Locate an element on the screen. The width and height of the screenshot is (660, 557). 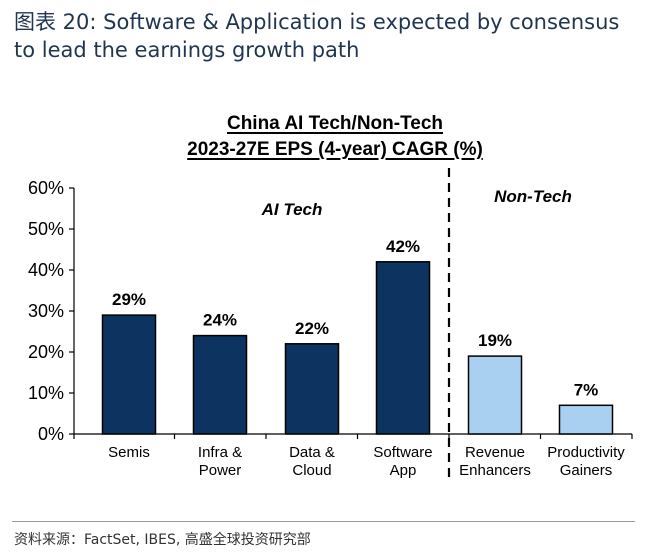
category-label: Revenue is located at coordinates (495, 452).